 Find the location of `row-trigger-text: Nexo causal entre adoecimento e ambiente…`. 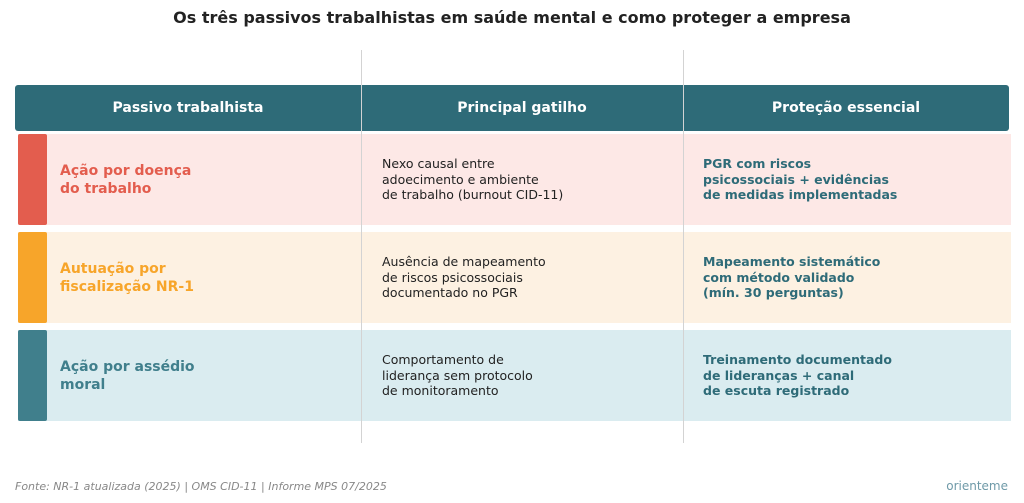

row-trigger-text: Nexo causal entre adoecimento e ambiente… is located at coordinates (473, 179).